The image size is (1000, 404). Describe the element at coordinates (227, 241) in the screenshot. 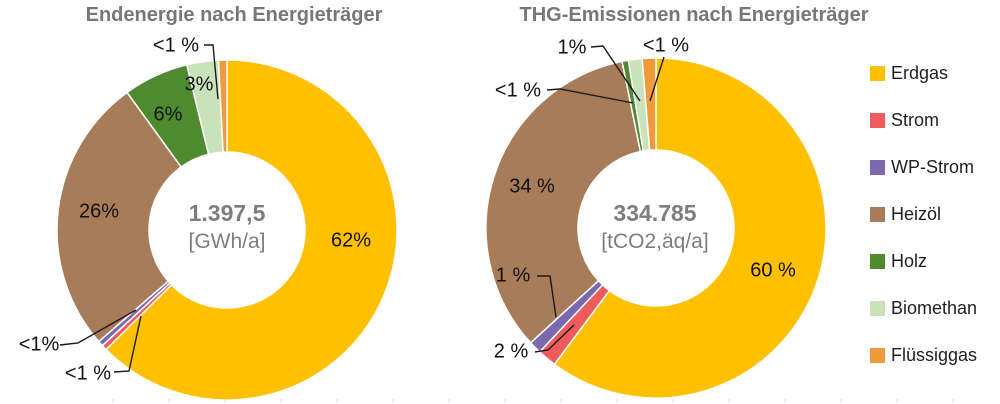

I see `center-unit-left: [GWh/a]` at that location.